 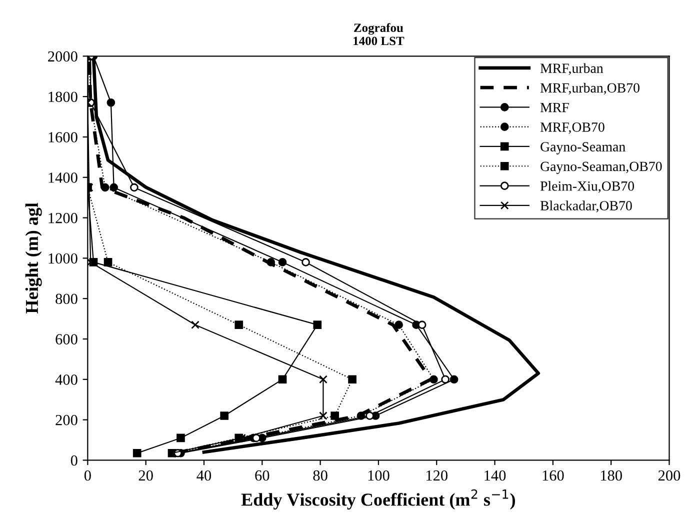 What do you see at coordinates (204, 475) in the screenshot?
I see `x-tick-label: 40` at bounding box center [204, 475].